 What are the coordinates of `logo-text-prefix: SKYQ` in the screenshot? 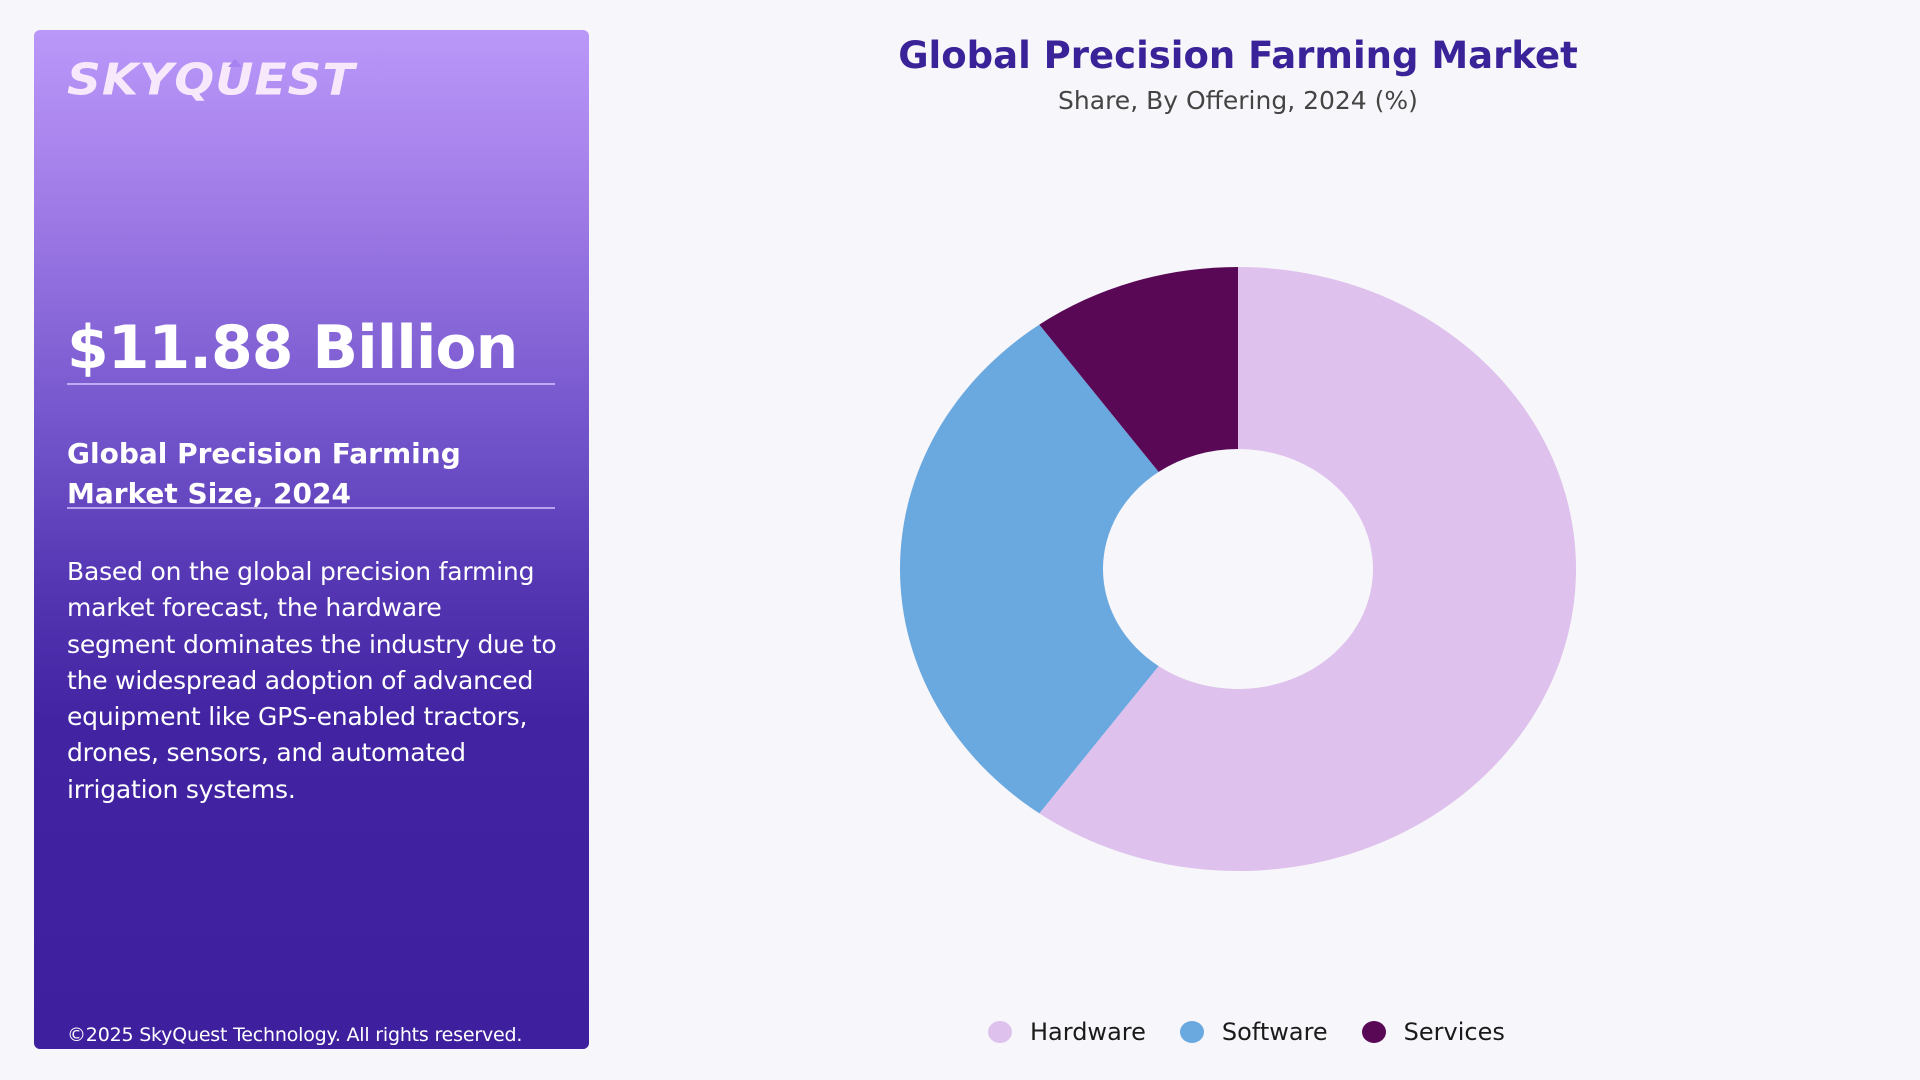 It's located at (141, 80).